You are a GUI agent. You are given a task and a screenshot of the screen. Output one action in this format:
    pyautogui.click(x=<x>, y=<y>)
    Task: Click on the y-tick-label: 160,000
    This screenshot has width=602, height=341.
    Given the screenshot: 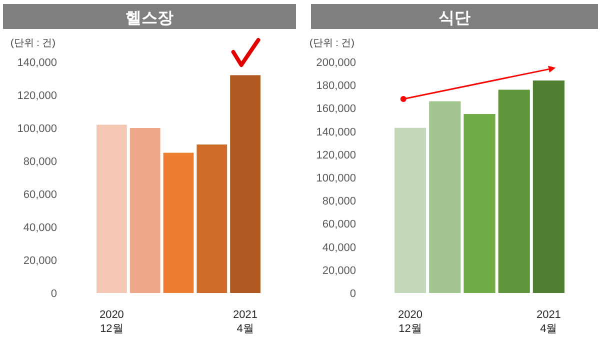 What is the action you would take?
    pyautogui.click(x=336, y=109)
    